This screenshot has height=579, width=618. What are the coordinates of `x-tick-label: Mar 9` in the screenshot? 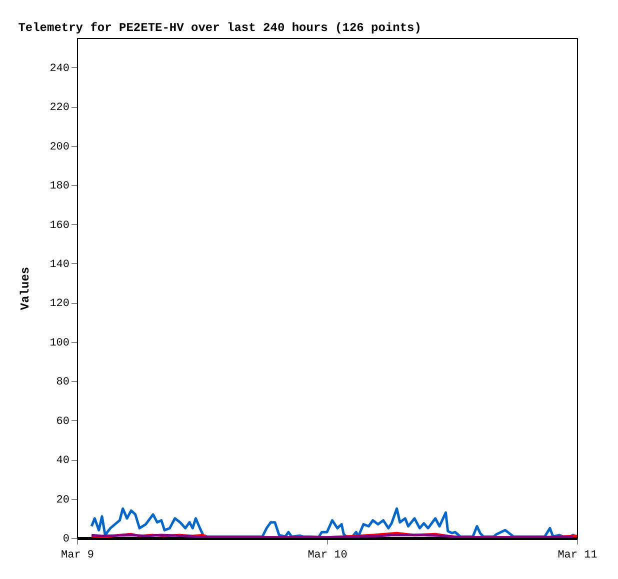 It's located at (77, 556).